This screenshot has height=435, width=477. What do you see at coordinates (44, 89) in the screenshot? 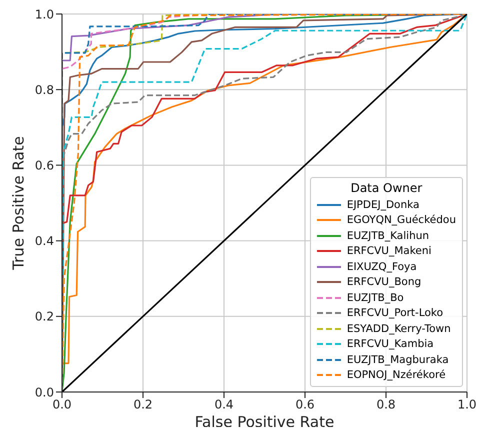
I see `y-tick-label: 0.8` at bounding box center [44, 89].